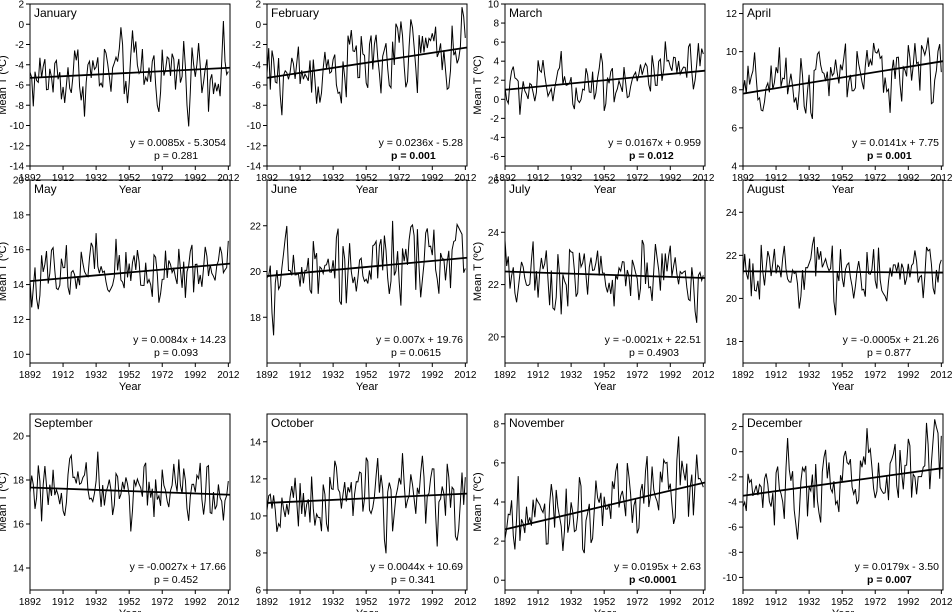 The height and width of the screenshot is (612, 952). I want to click on y-tick-label: 8, so click(496, 424).